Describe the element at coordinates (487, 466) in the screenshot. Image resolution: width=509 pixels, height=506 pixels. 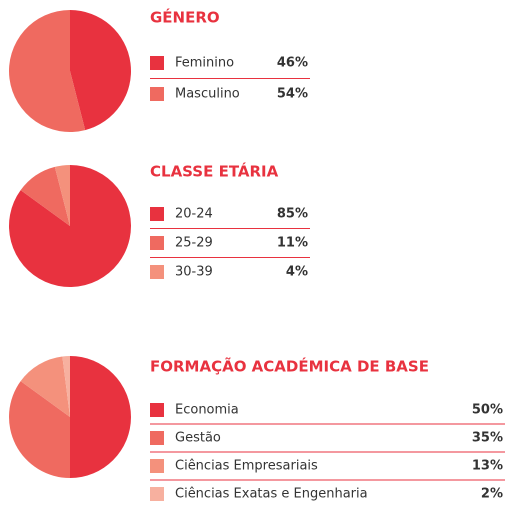
I see `value-label: 13%` at that location.